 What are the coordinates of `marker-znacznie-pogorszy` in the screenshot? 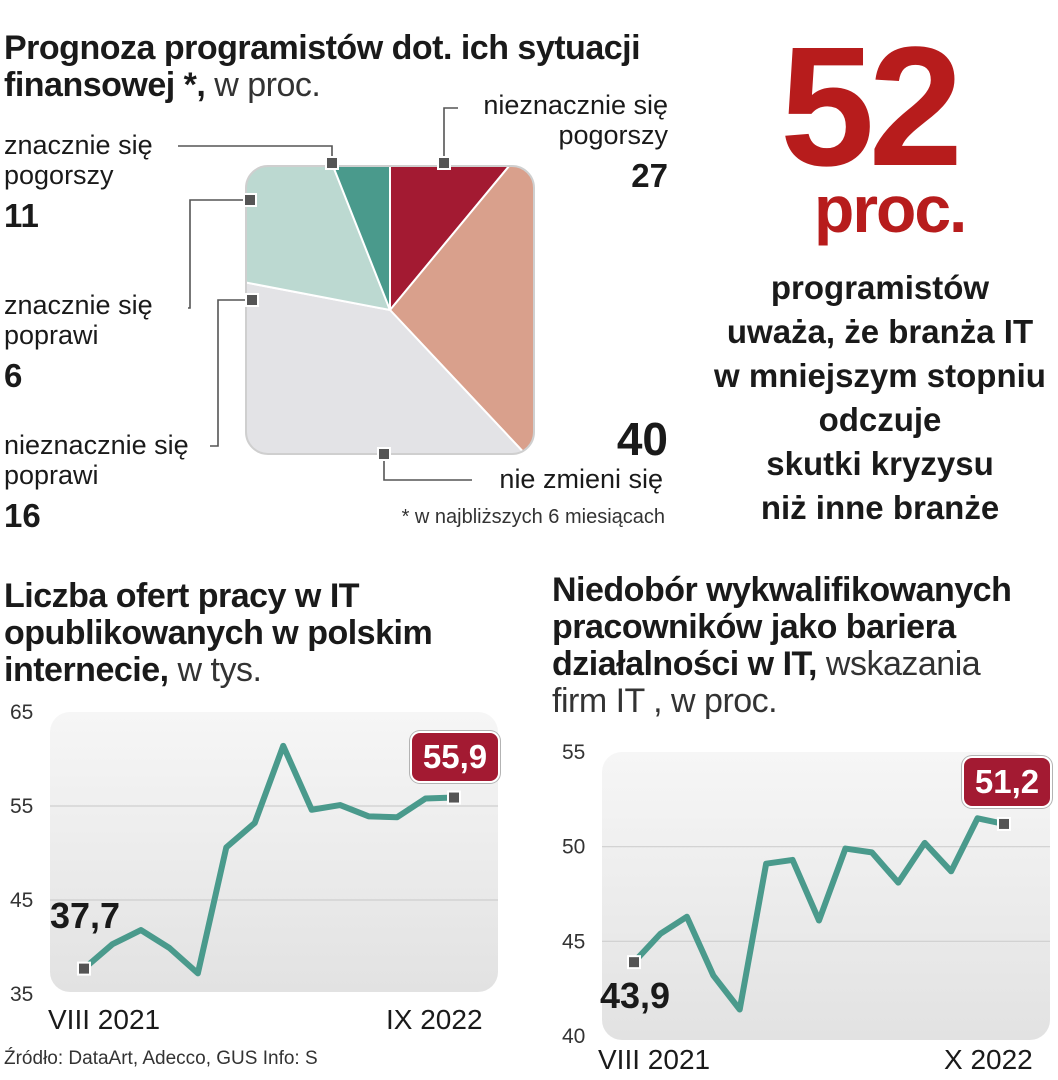 It's located at (332, 163).